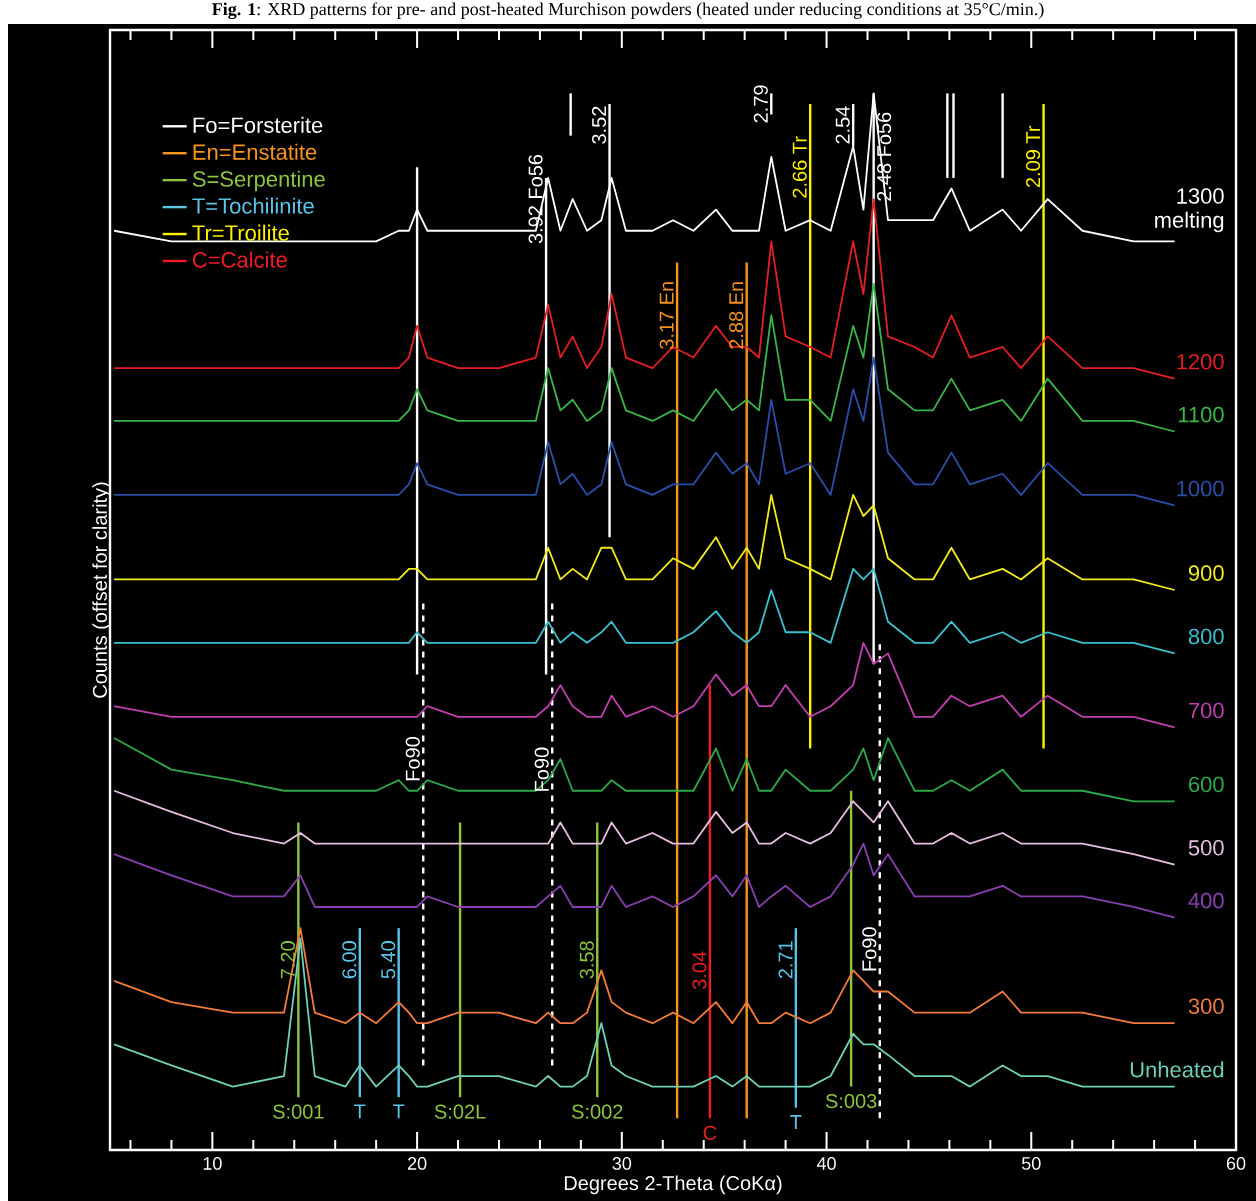 The width and height of the screenshot is (1256, 1201). What do you see at coordinates (586, 960) in the screenshot?
I see `annotation: 3.58` at bounding box center [586, 960].